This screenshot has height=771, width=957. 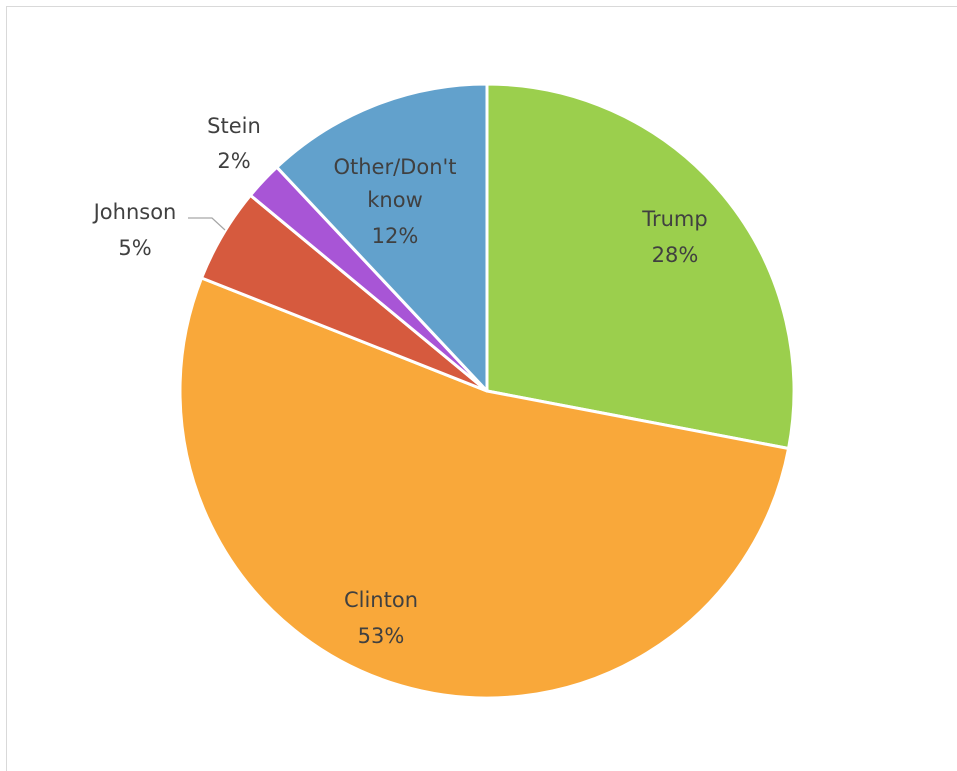 I want to click on johnson-leader-line, so click(x=207, y=224).